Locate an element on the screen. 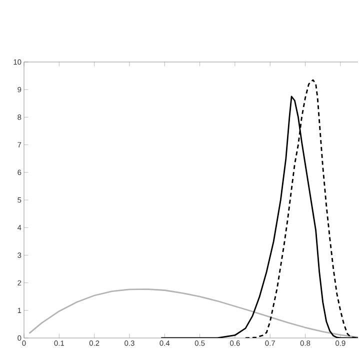 The image size is (359, 359). line-series is located at coordinates (193, 313).